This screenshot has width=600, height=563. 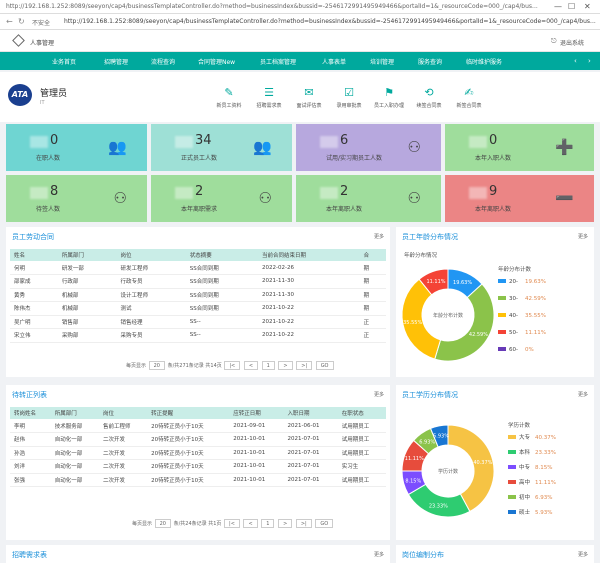 What do you see at coordinates (572, 6) in the screenshot?
I see `maximize-icon: ☐` at bounding box center [572, 6].